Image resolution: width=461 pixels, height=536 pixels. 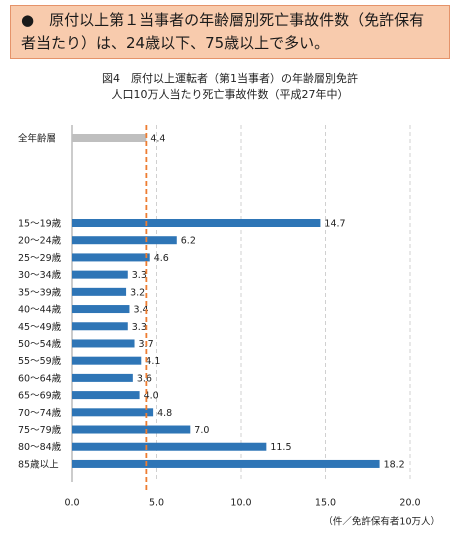 What do you see at coordinates (37, 139) in the screenshot?
I see `y-tick-label: 全年齢層` at bounding box center [37, 139].